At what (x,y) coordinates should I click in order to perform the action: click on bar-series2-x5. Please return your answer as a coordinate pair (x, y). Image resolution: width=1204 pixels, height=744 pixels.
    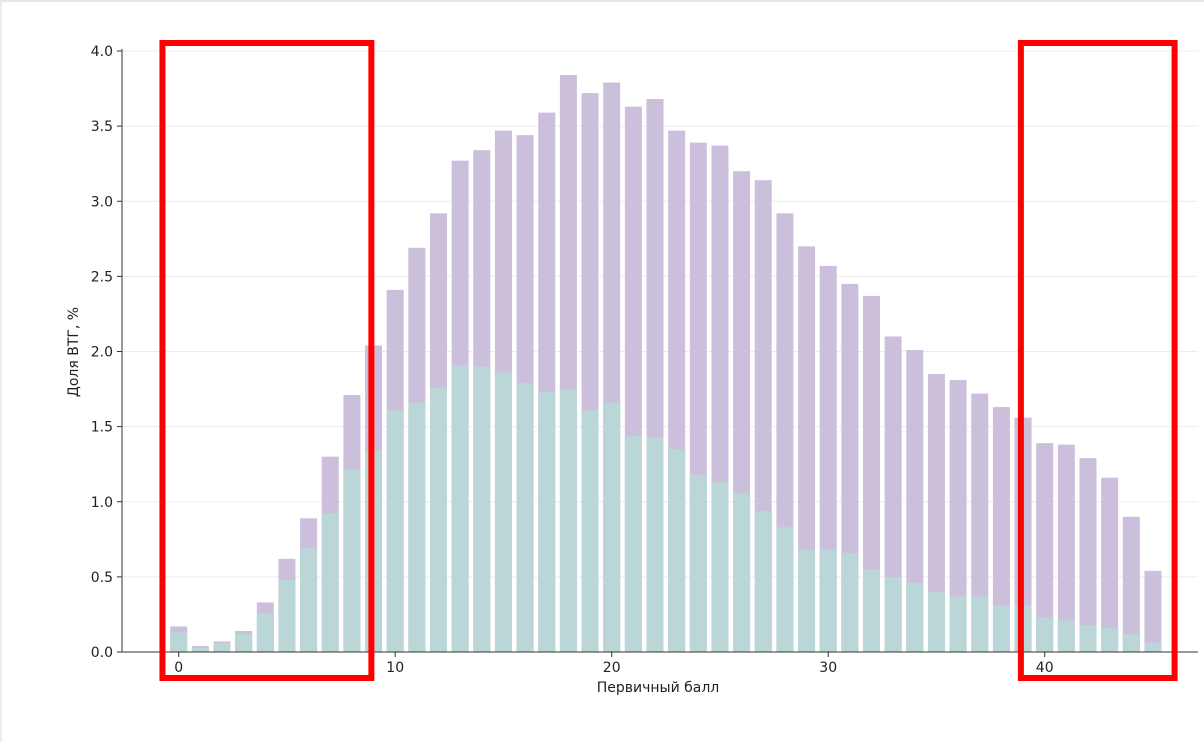
    Looking at the image, I should click on (287, 615).